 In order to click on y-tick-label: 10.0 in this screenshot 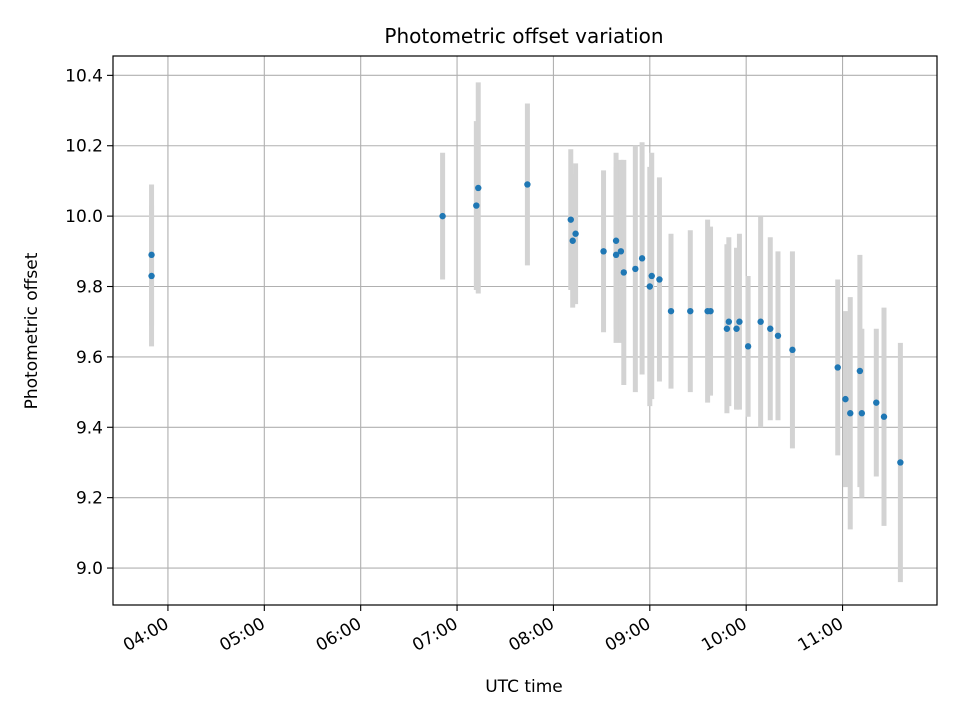, I will do `click(84, 217)`.